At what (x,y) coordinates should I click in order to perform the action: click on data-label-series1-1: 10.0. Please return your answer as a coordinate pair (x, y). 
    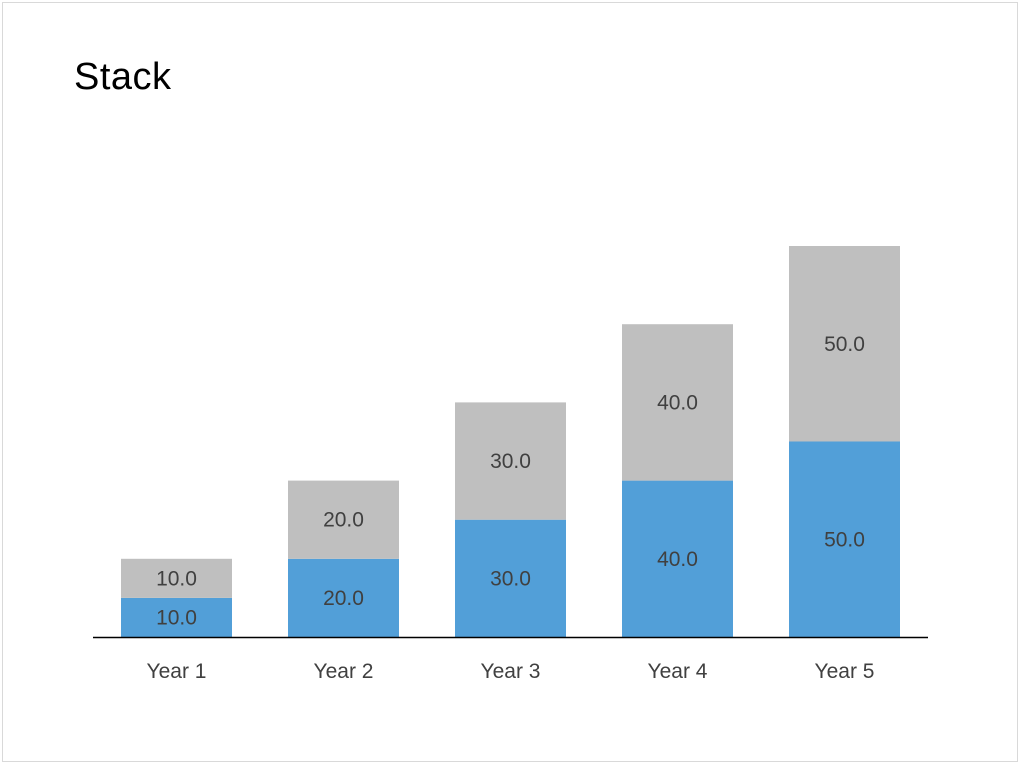
    Looking at the image, I should click on (176, 617).